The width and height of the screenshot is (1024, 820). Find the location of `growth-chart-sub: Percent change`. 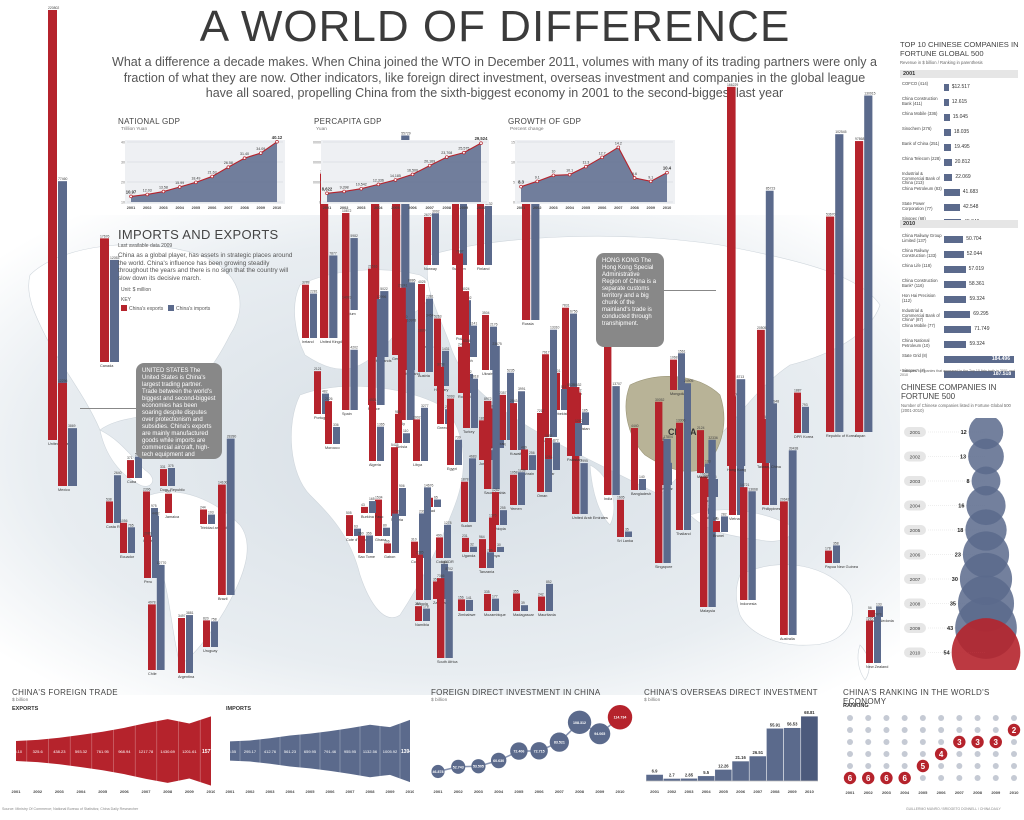

growth-chart-sub: Percent change is located at coordinates (527, 129).